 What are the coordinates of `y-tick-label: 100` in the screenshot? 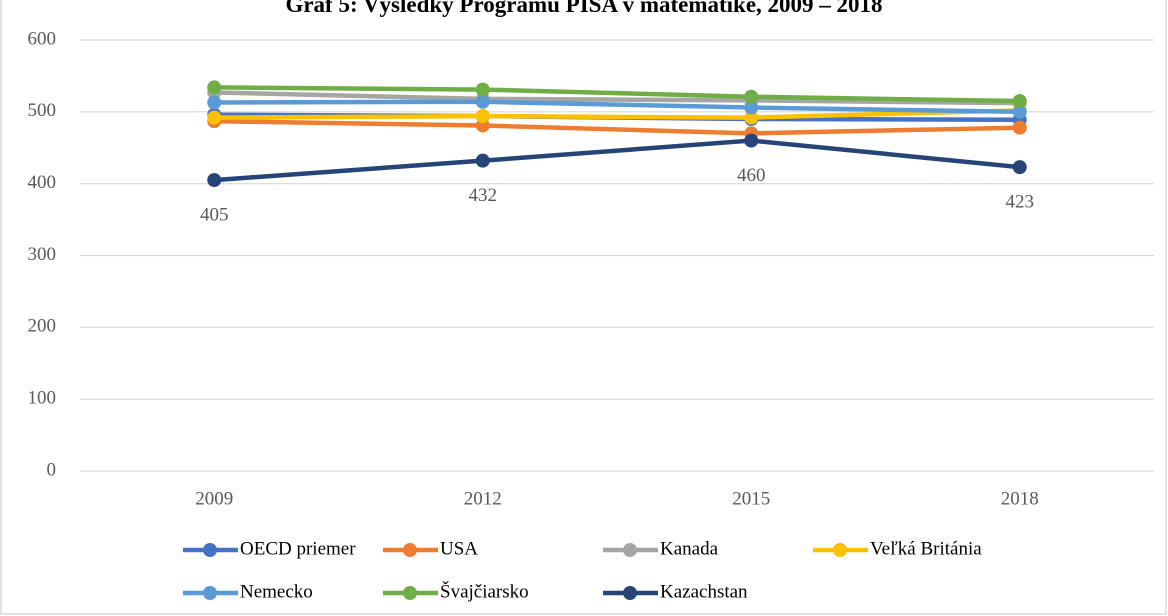 It's located at (42, 398).